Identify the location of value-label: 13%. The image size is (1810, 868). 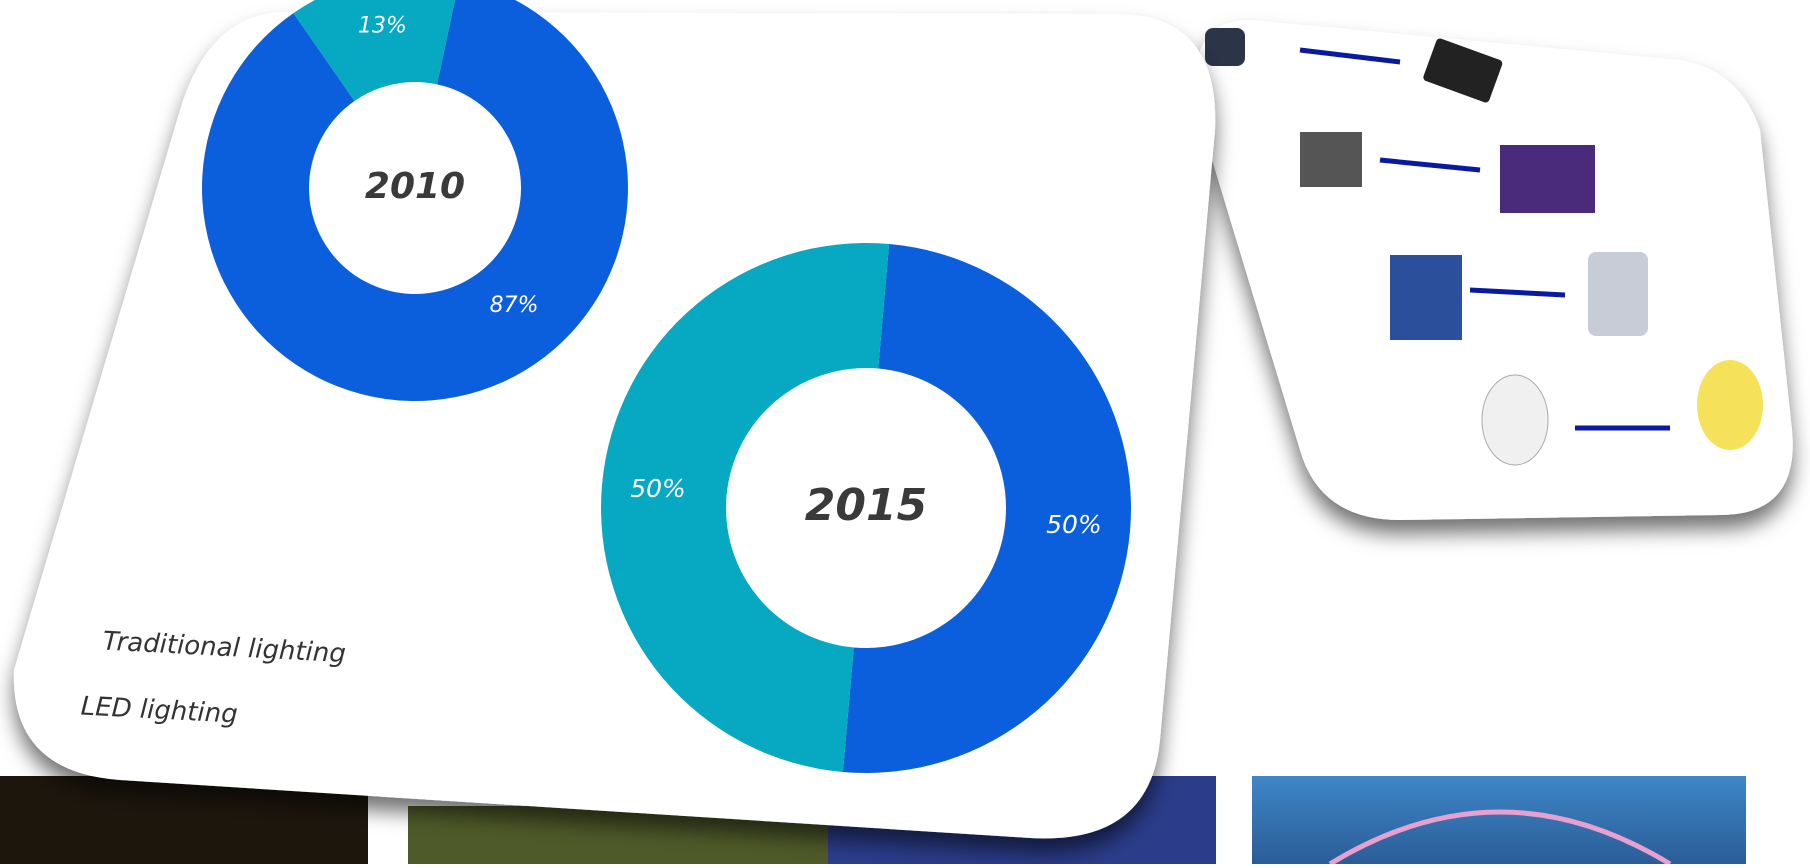
(382, 25).